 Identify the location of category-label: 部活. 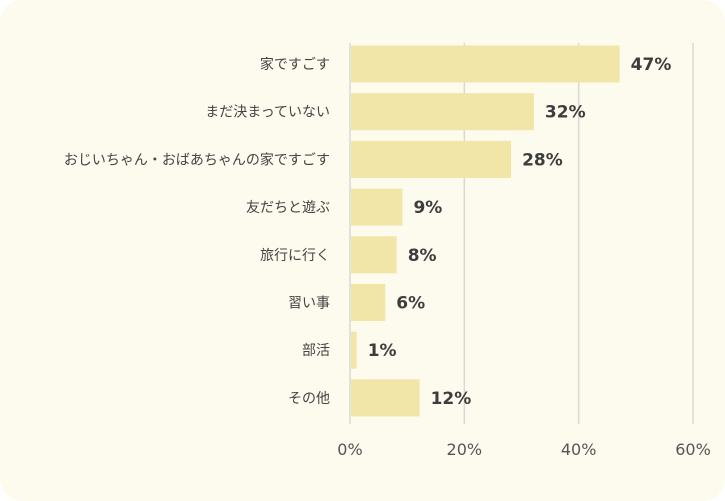
(316, 351).